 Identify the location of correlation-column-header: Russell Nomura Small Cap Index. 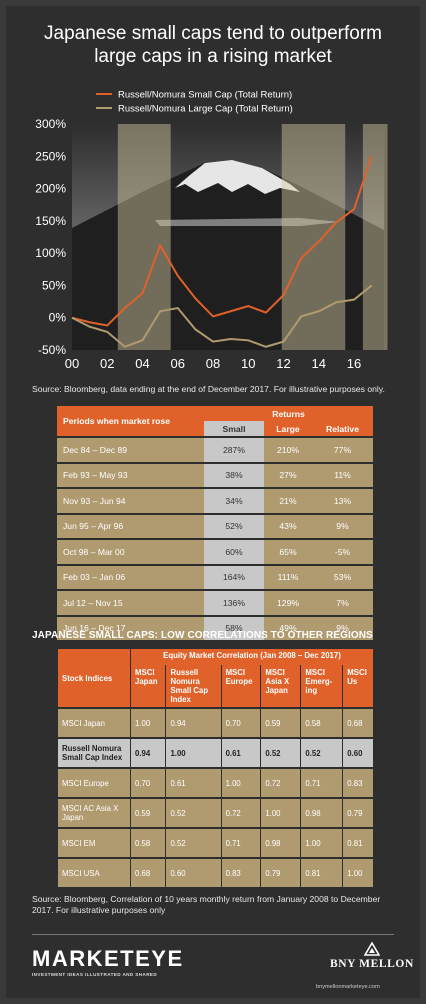
(193, 686).